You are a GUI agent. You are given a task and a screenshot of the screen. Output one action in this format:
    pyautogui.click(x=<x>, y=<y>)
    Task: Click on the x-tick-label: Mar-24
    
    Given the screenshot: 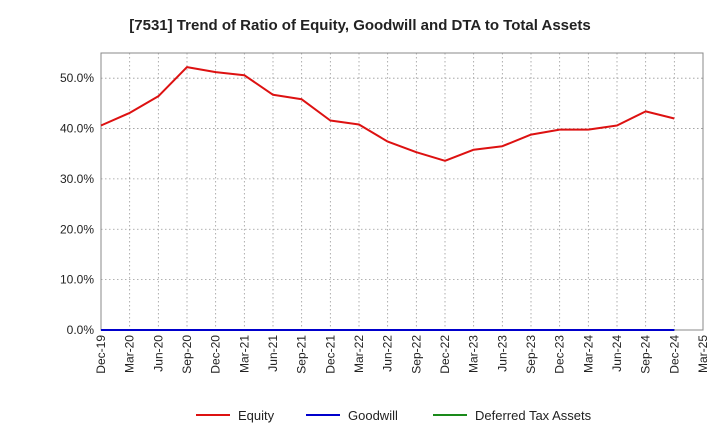 What is the action you would take?
    pyautogui.click(x=588, y=354)
    